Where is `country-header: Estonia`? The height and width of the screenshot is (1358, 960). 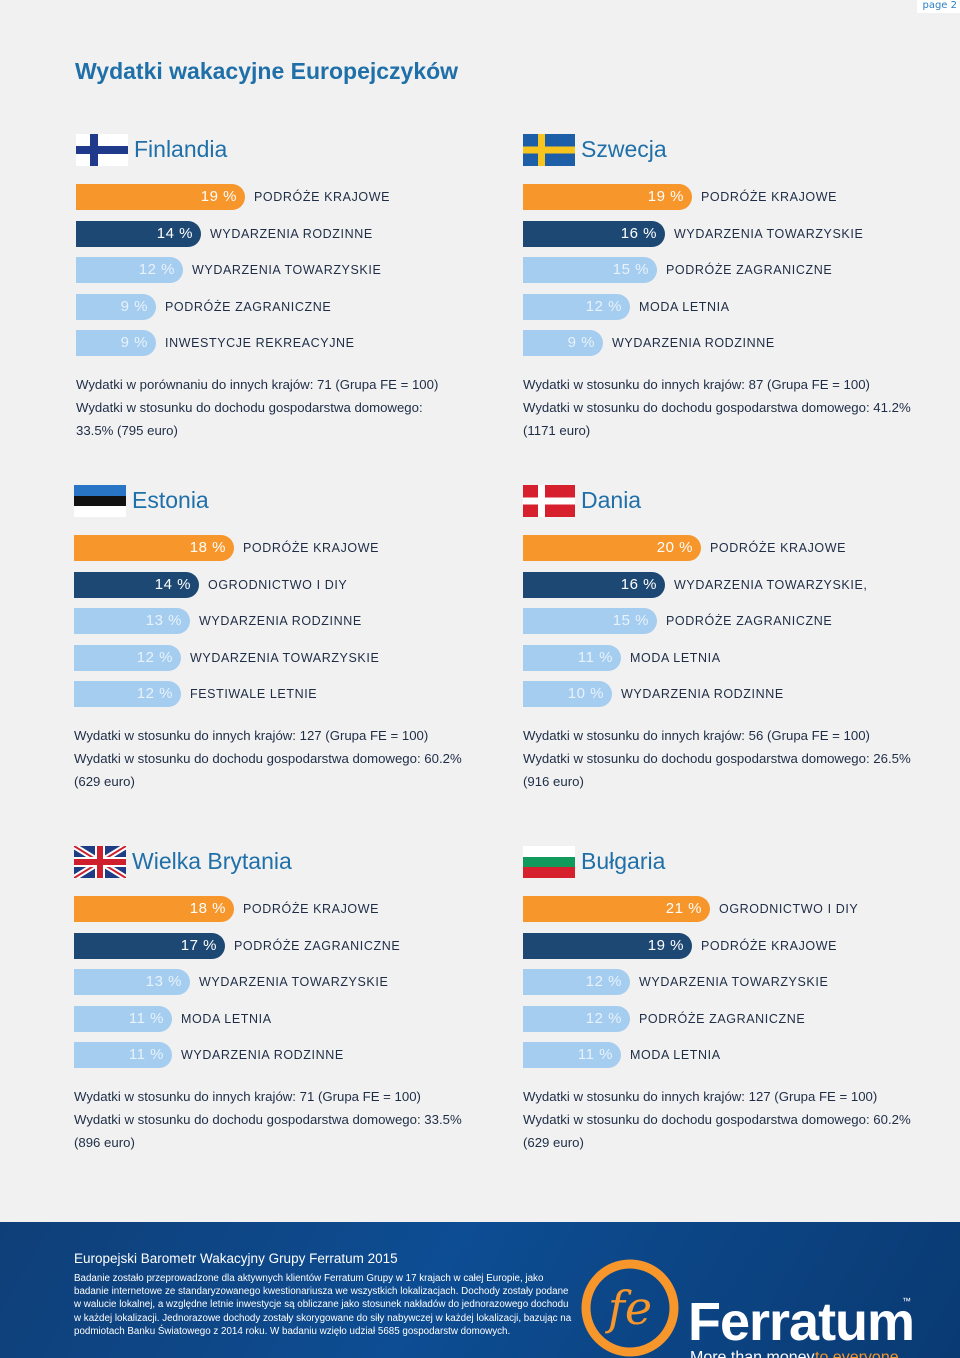 country-header: Estonia is located at coordinates (284, 503).